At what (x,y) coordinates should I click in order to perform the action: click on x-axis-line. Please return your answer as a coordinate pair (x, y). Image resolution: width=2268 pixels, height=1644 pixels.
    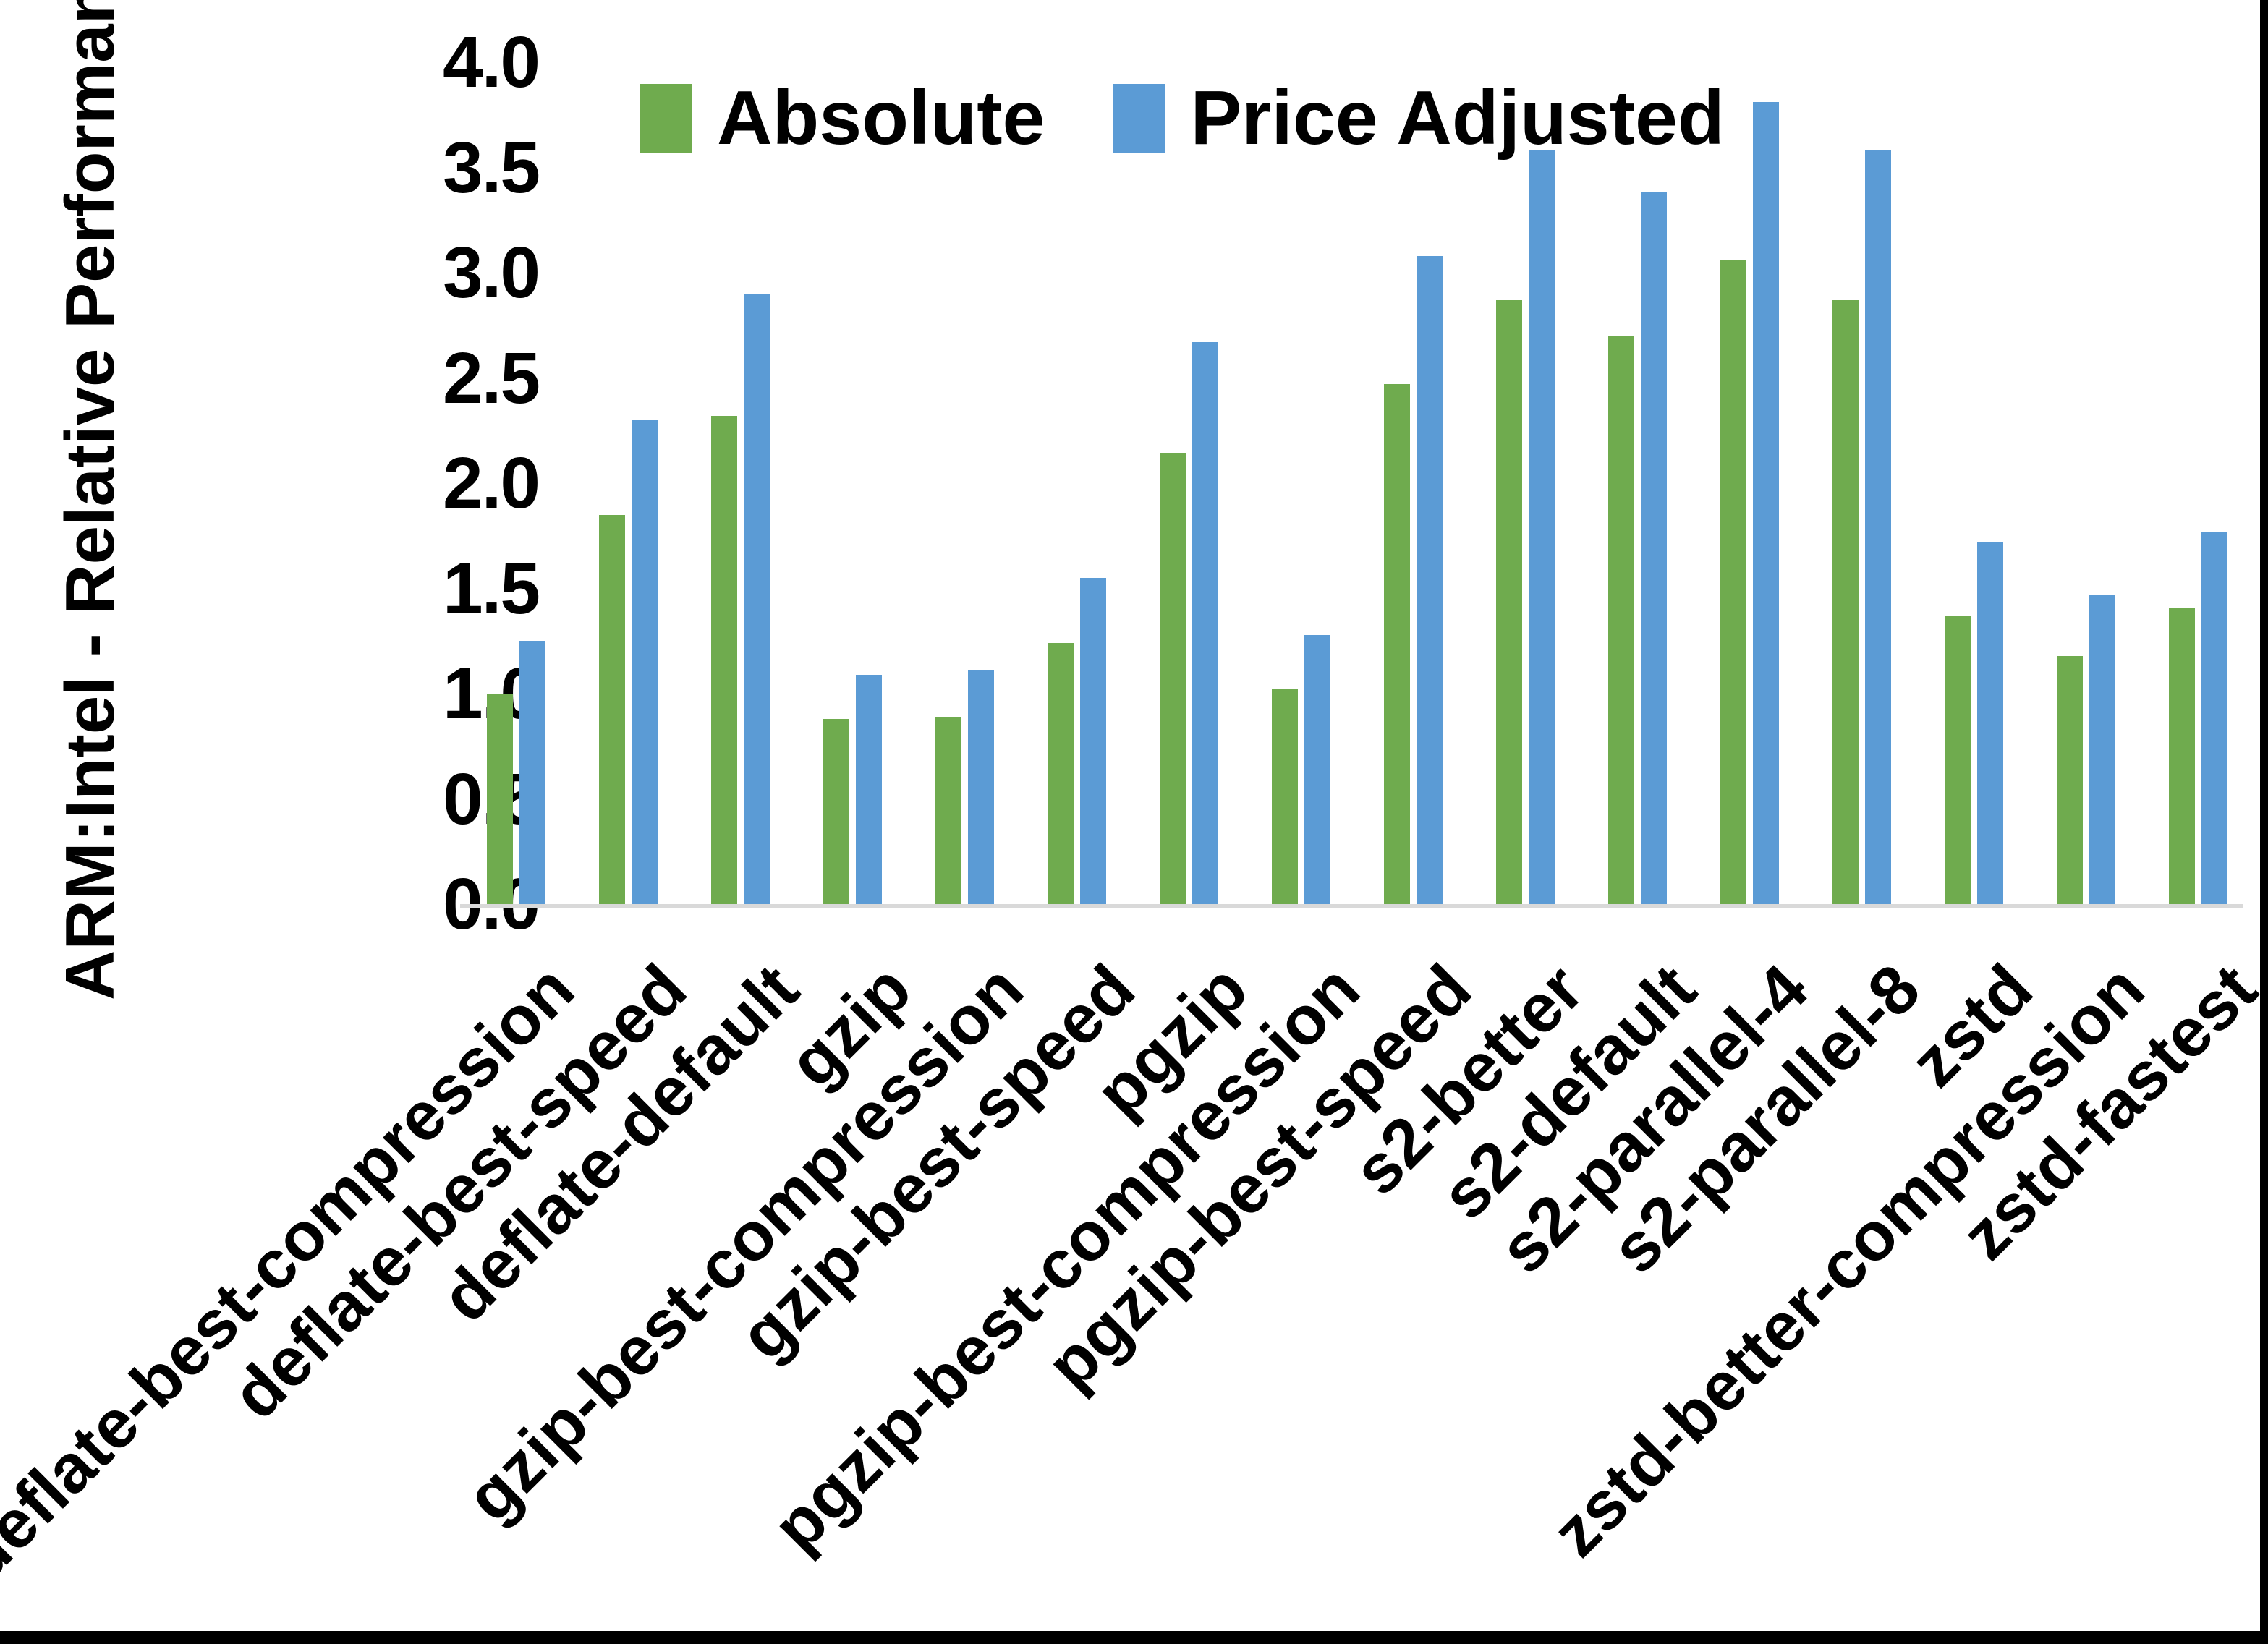
    Looking at the image, I should click on (1351, 906).